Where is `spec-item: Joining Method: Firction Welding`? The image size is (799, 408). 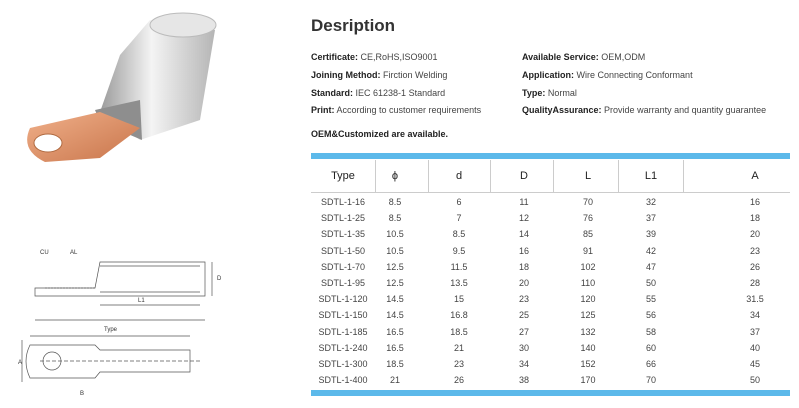
spec-item: Joining Method: Firction Welding is located at coordinates (379, 75).